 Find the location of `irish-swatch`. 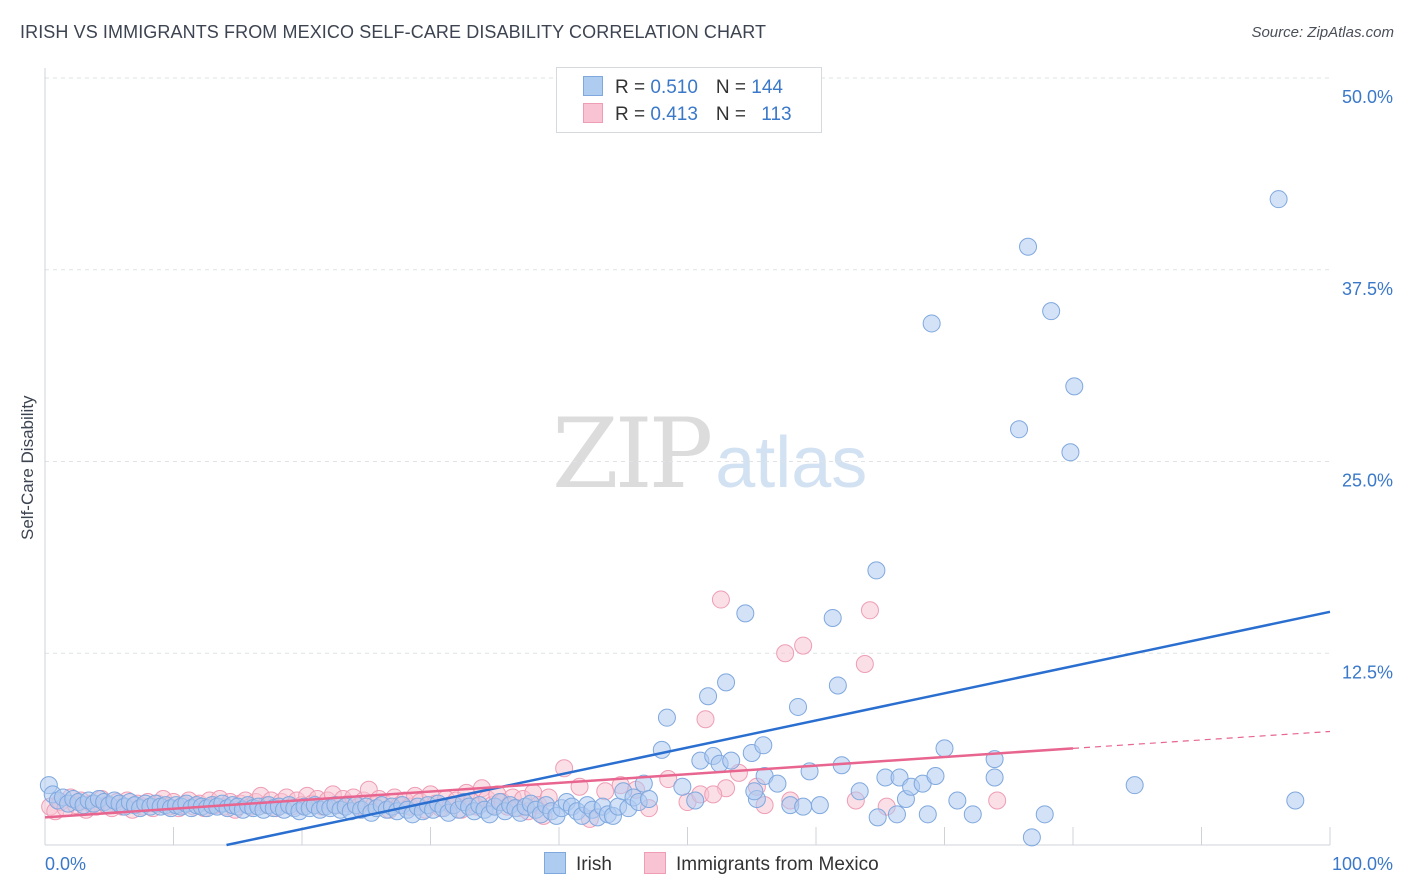

irish-swatch is located at coordinates (593, 86).